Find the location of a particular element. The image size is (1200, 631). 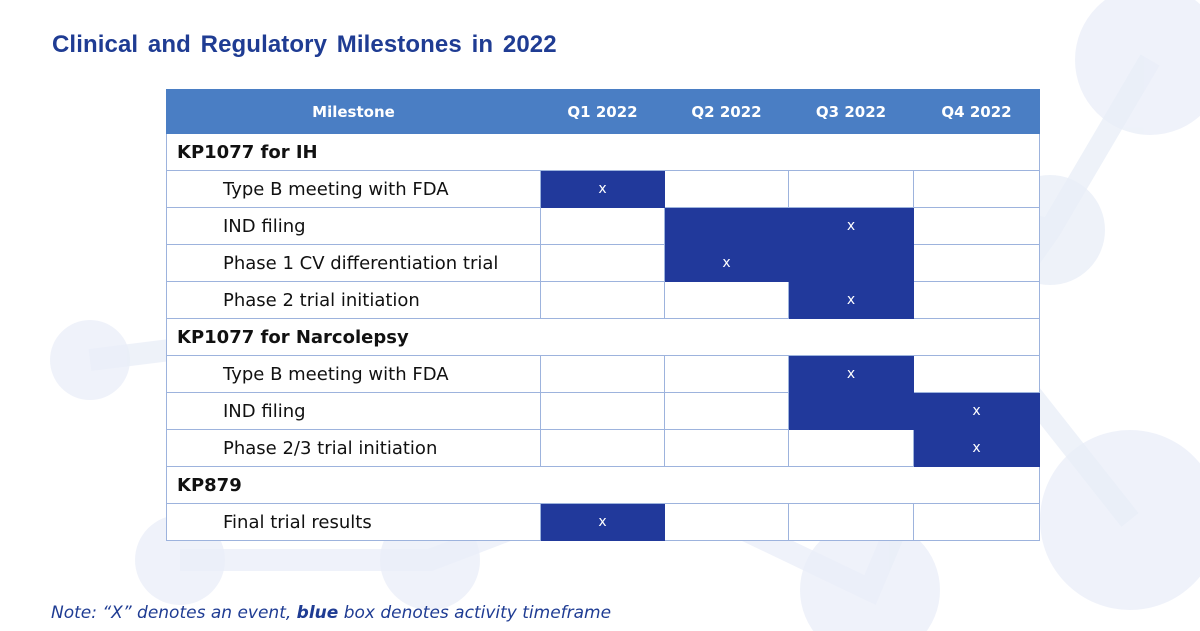

footnote-prefix: Note: “X” denotes an event, is located at coordinates (174, 613).